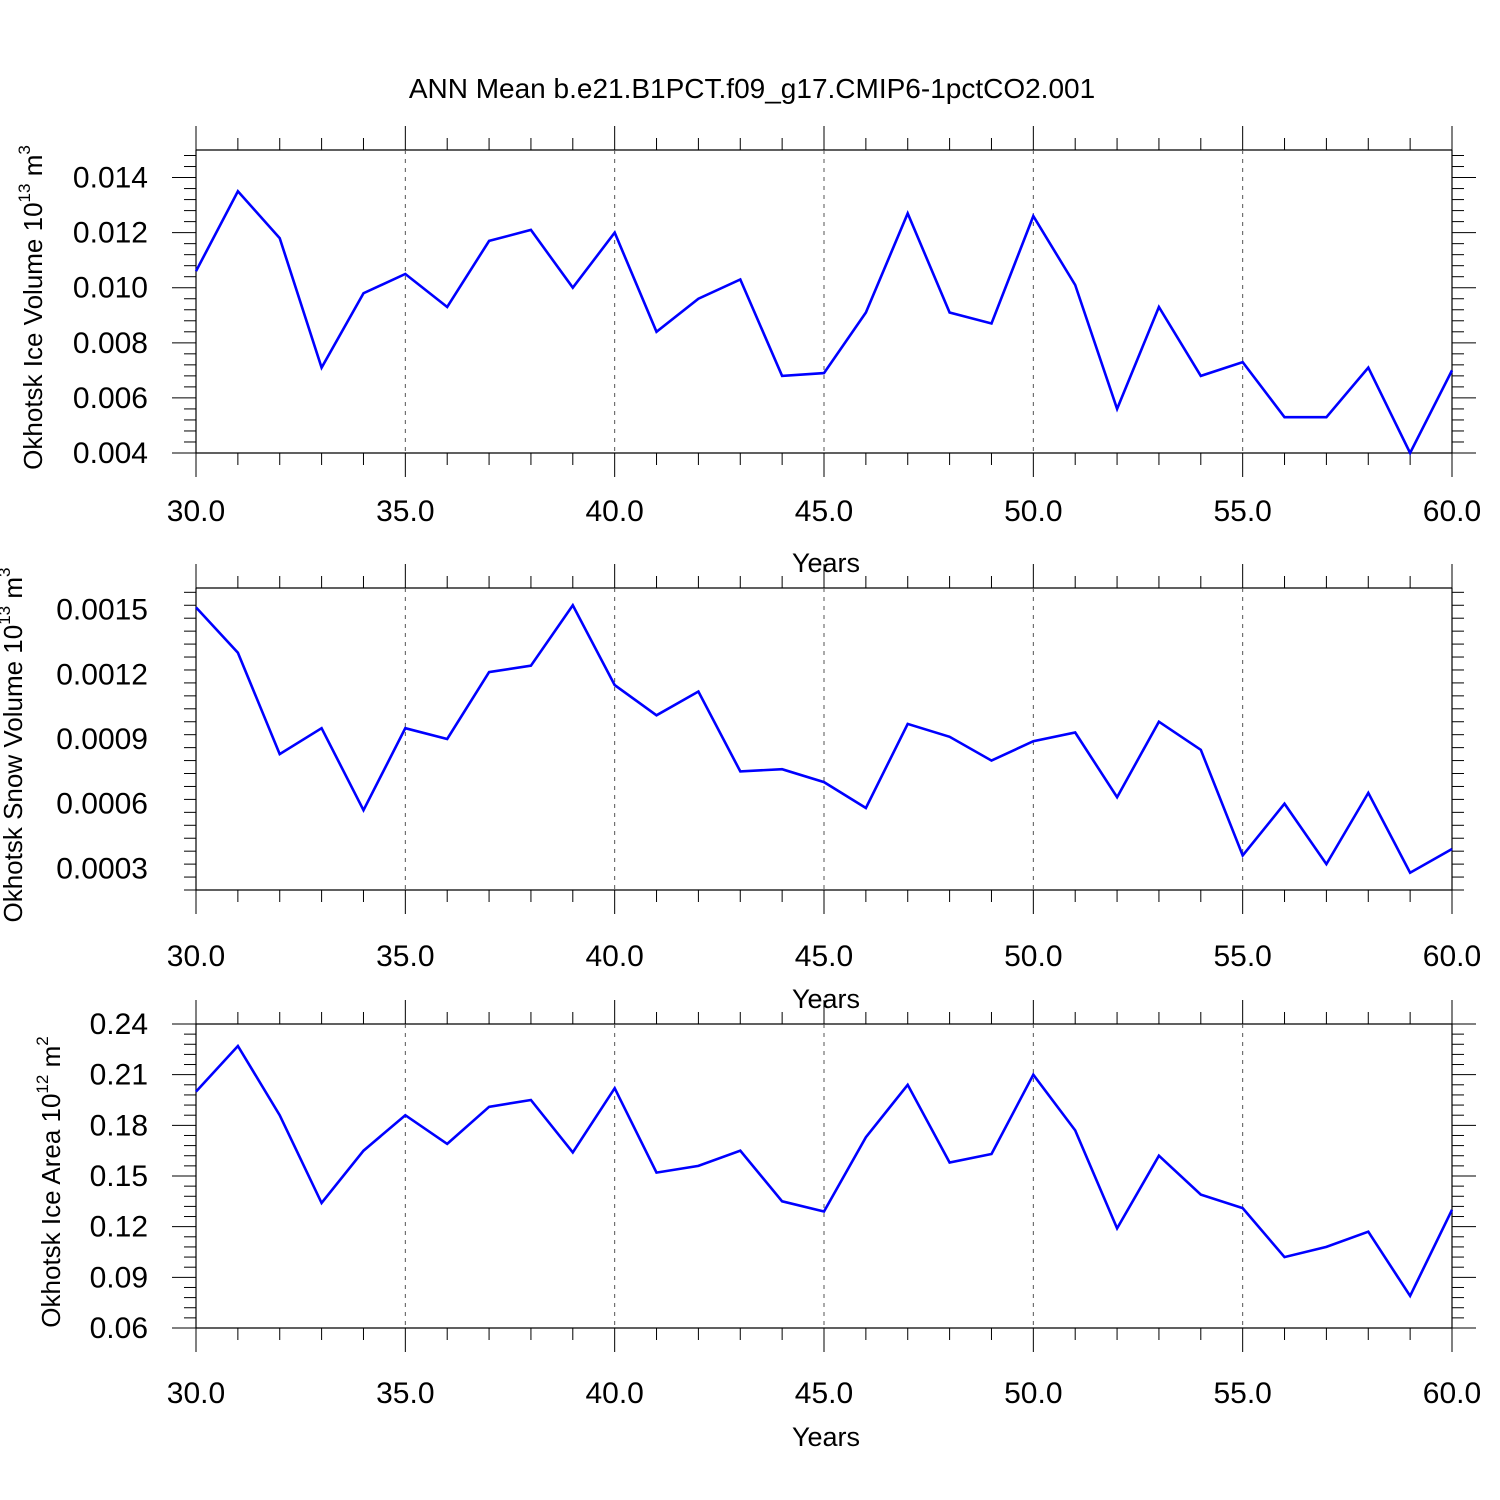 The width and height of the screenshot is (1500, 1500). What do you see at coordinates (102, 739) in the screenshot?
I see `y-tick-label: 0.0009` at bounding box center [102, 739].